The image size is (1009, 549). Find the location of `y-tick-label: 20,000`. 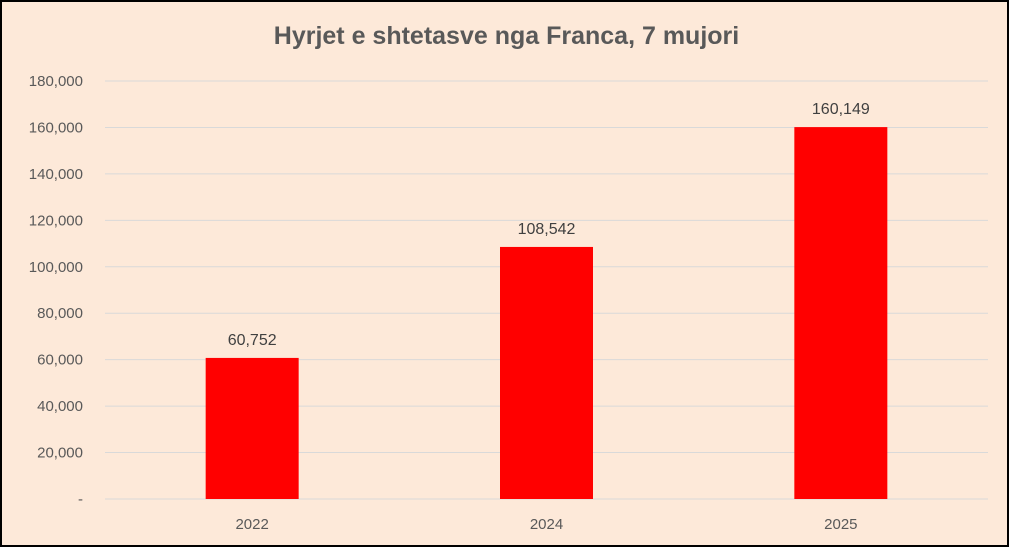

y-tick-label: 20,000 is located at coordinates (60, 453).